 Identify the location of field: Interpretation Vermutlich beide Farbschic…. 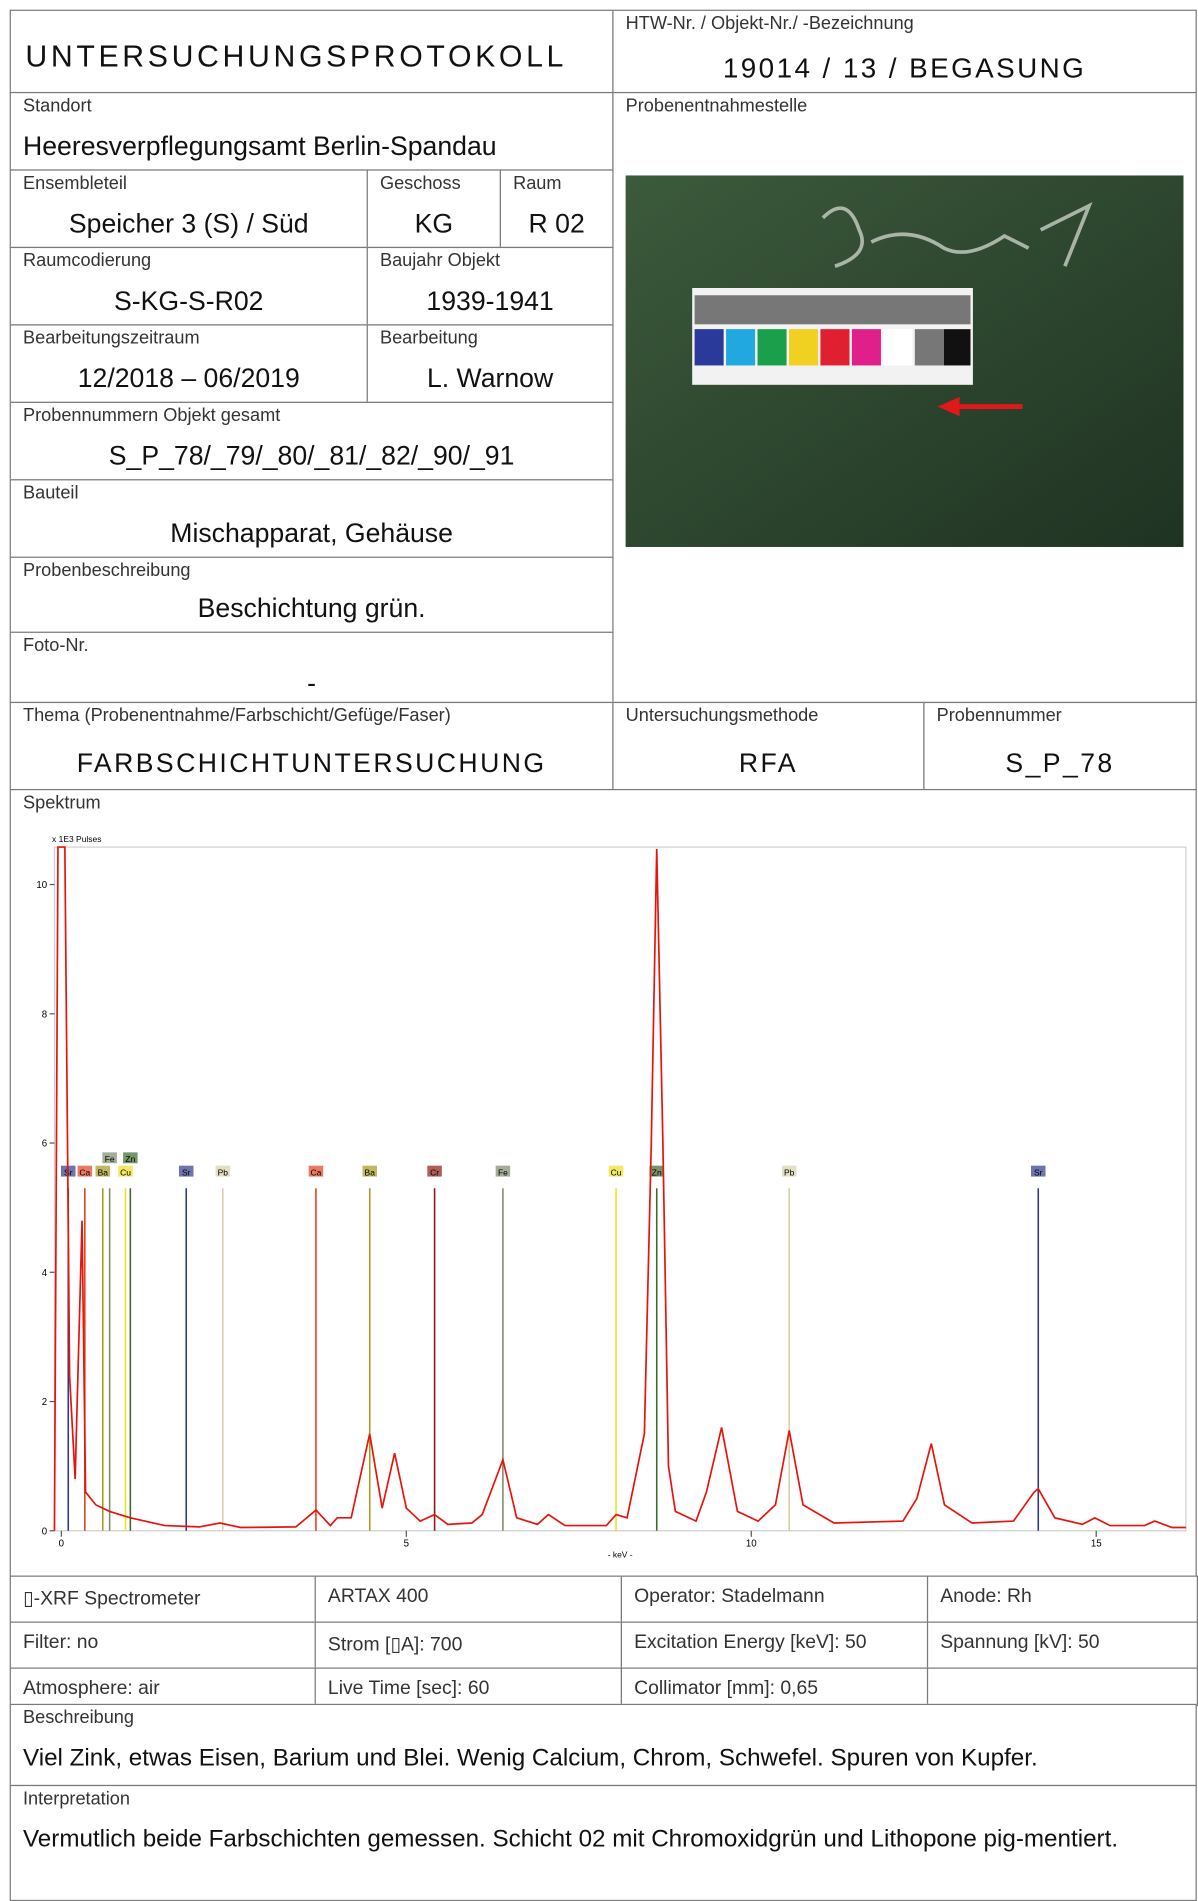
(603, 1842).